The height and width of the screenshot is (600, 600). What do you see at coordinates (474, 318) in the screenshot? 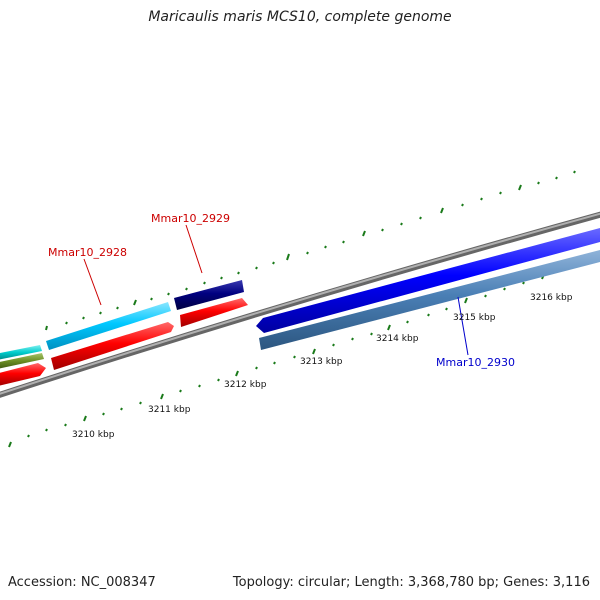
I see `ruler-tick-label: 3215 kbp` at bounding box center [474, 318].